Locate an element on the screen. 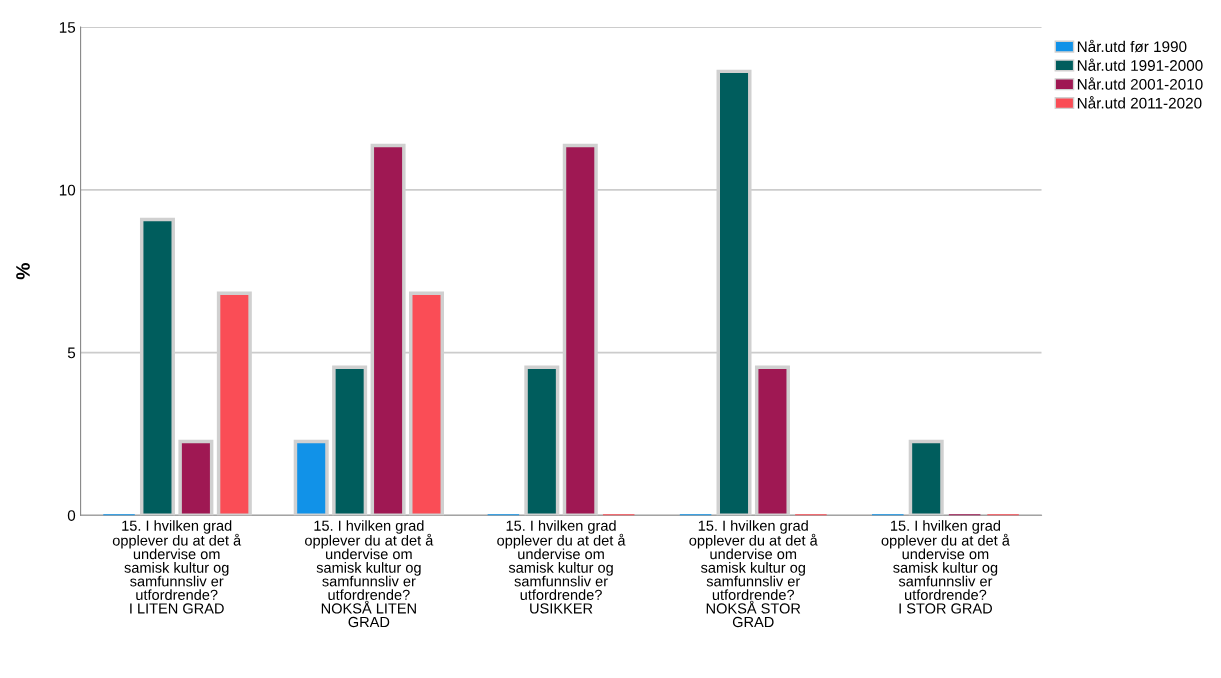 This screenshot has height=678, width=1221. legend-label: Når.utd før 1990 is located at coordinates (1132, 46).